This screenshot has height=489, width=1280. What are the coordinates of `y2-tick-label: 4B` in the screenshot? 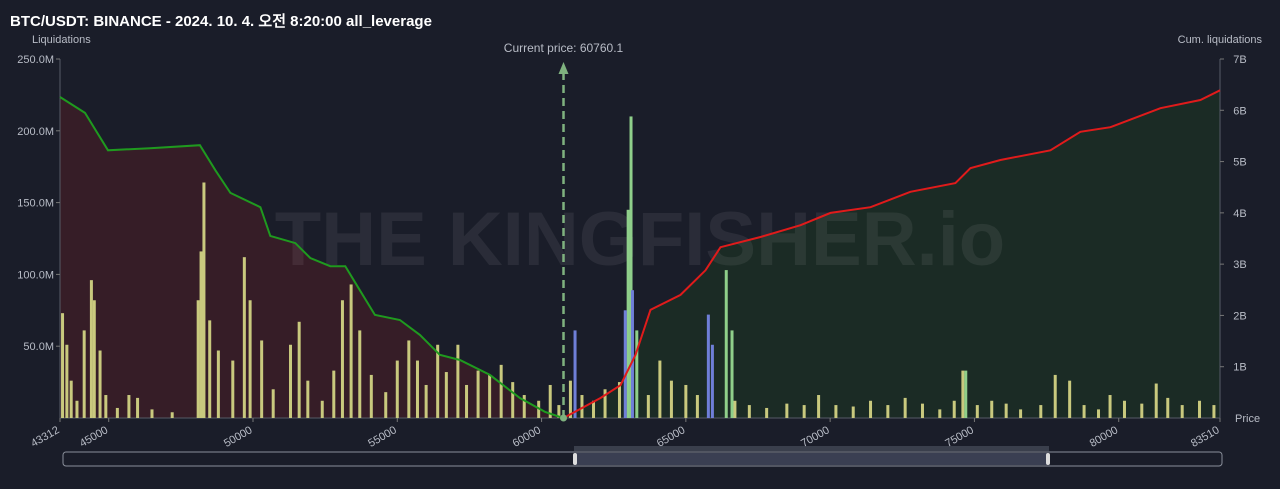 It's located at (1239, 214).